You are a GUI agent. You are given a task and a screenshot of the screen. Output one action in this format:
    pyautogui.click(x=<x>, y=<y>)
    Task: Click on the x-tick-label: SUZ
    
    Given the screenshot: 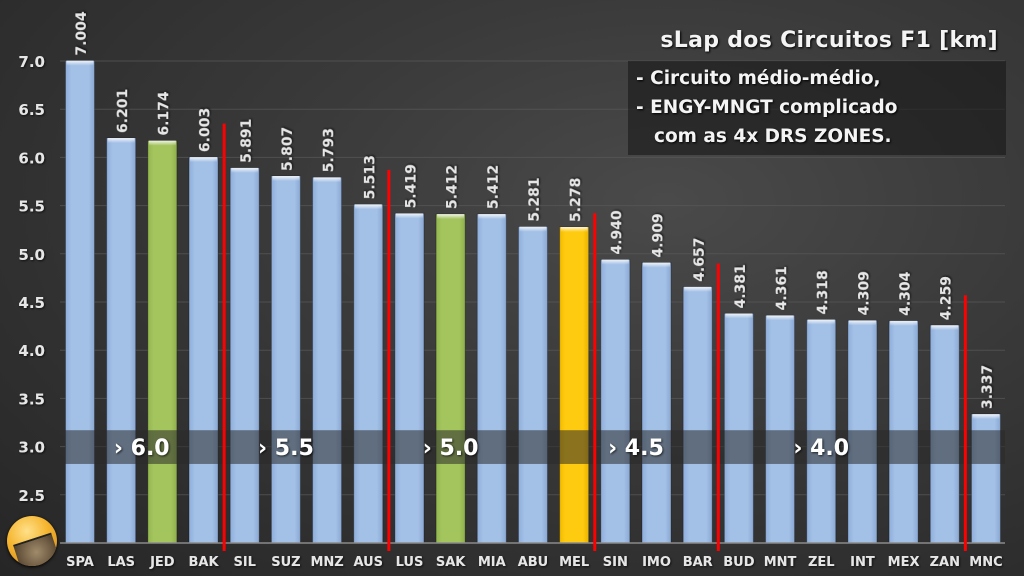 What is the action you would take?
    pyautogui.click(x=285, y=562)
    